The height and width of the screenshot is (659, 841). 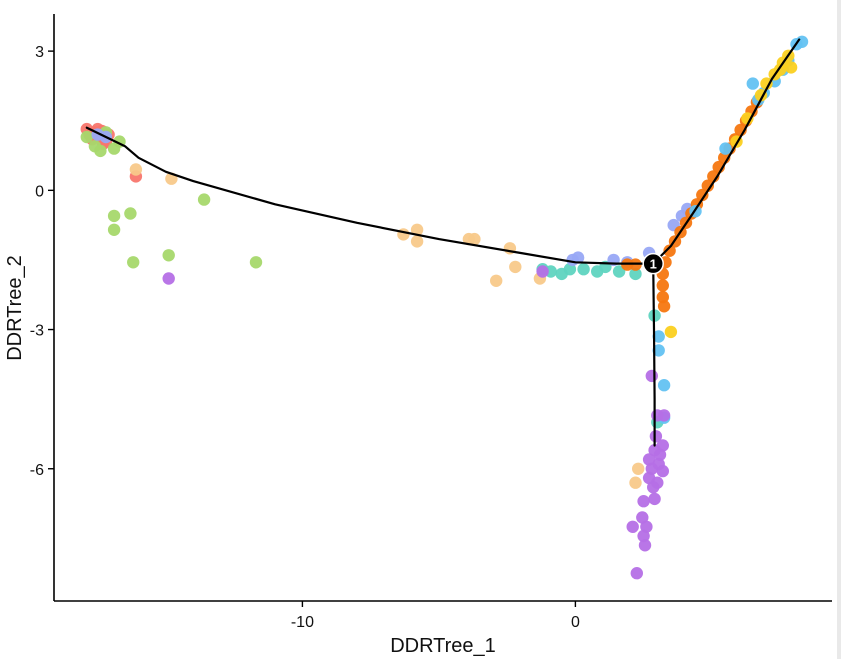 What do you see at coordinates (839, 329) in the screenshot?
I see `window-edge` at bounding box center [839, 329].